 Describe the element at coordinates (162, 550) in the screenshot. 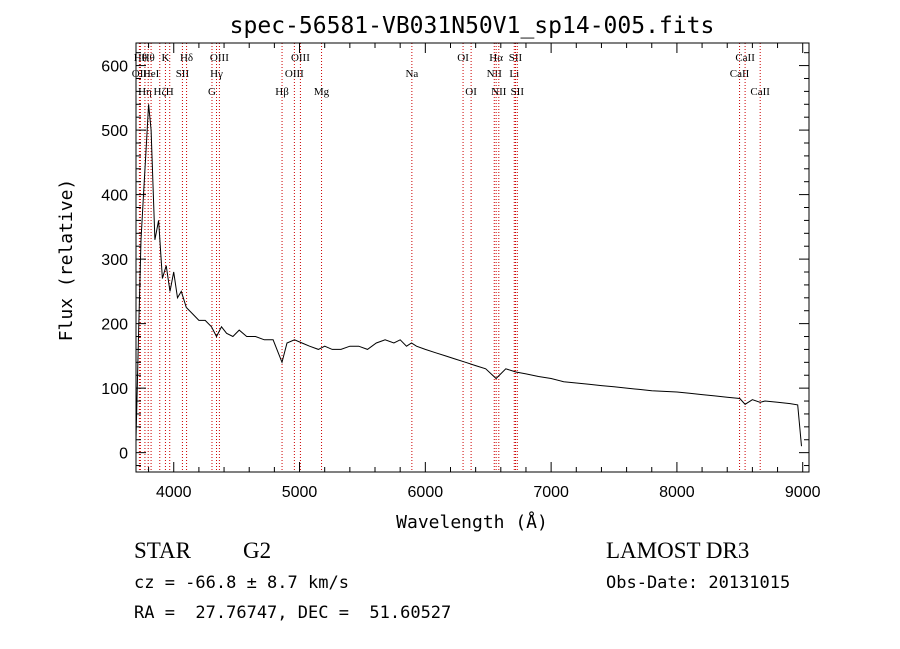

I see `object-class: STAR` at that location.